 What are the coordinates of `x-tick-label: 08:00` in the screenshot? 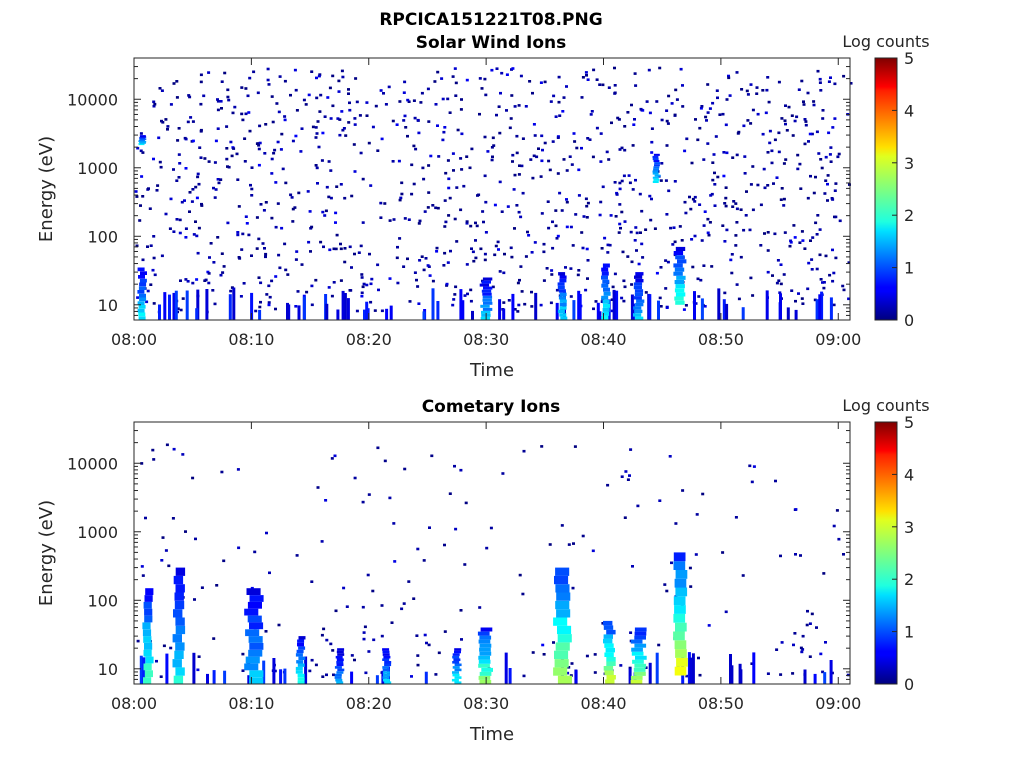 It's located at (134, 339).